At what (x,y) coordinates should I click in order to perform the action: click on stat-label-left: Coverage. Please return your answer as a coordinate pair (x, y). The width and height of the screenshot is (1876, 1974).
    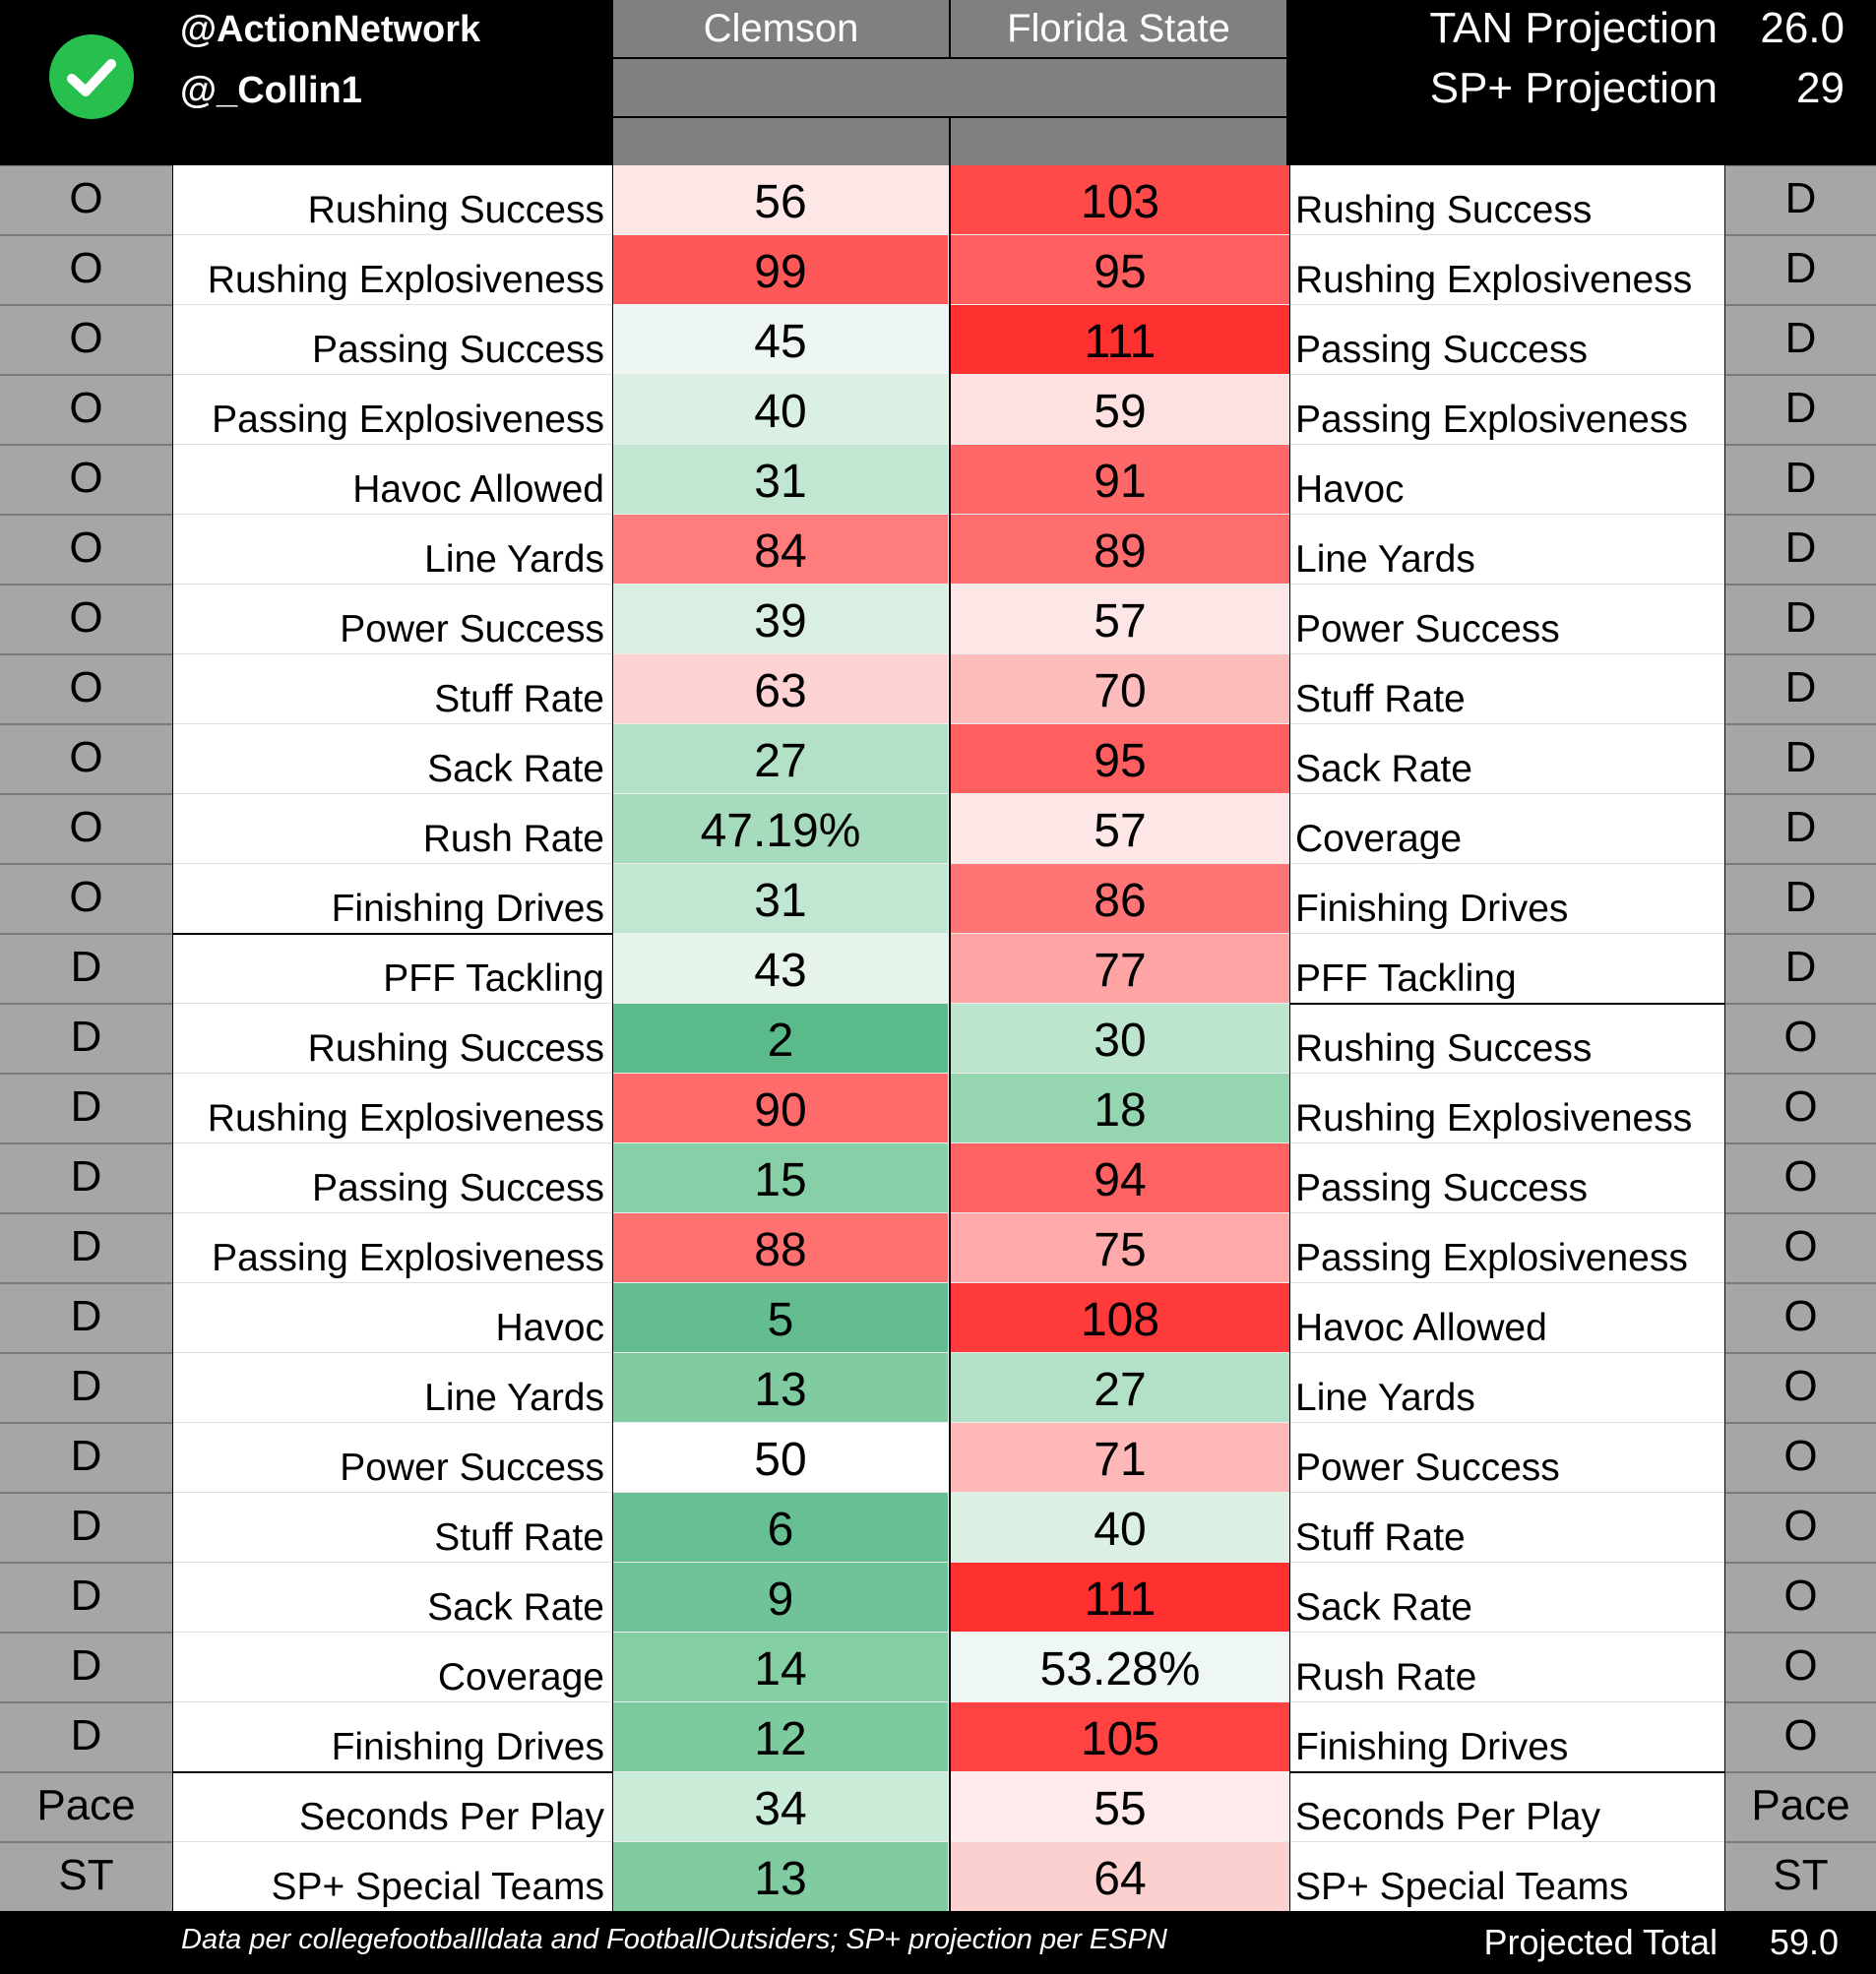
    Looking at the image, I should click on (392, 1667).